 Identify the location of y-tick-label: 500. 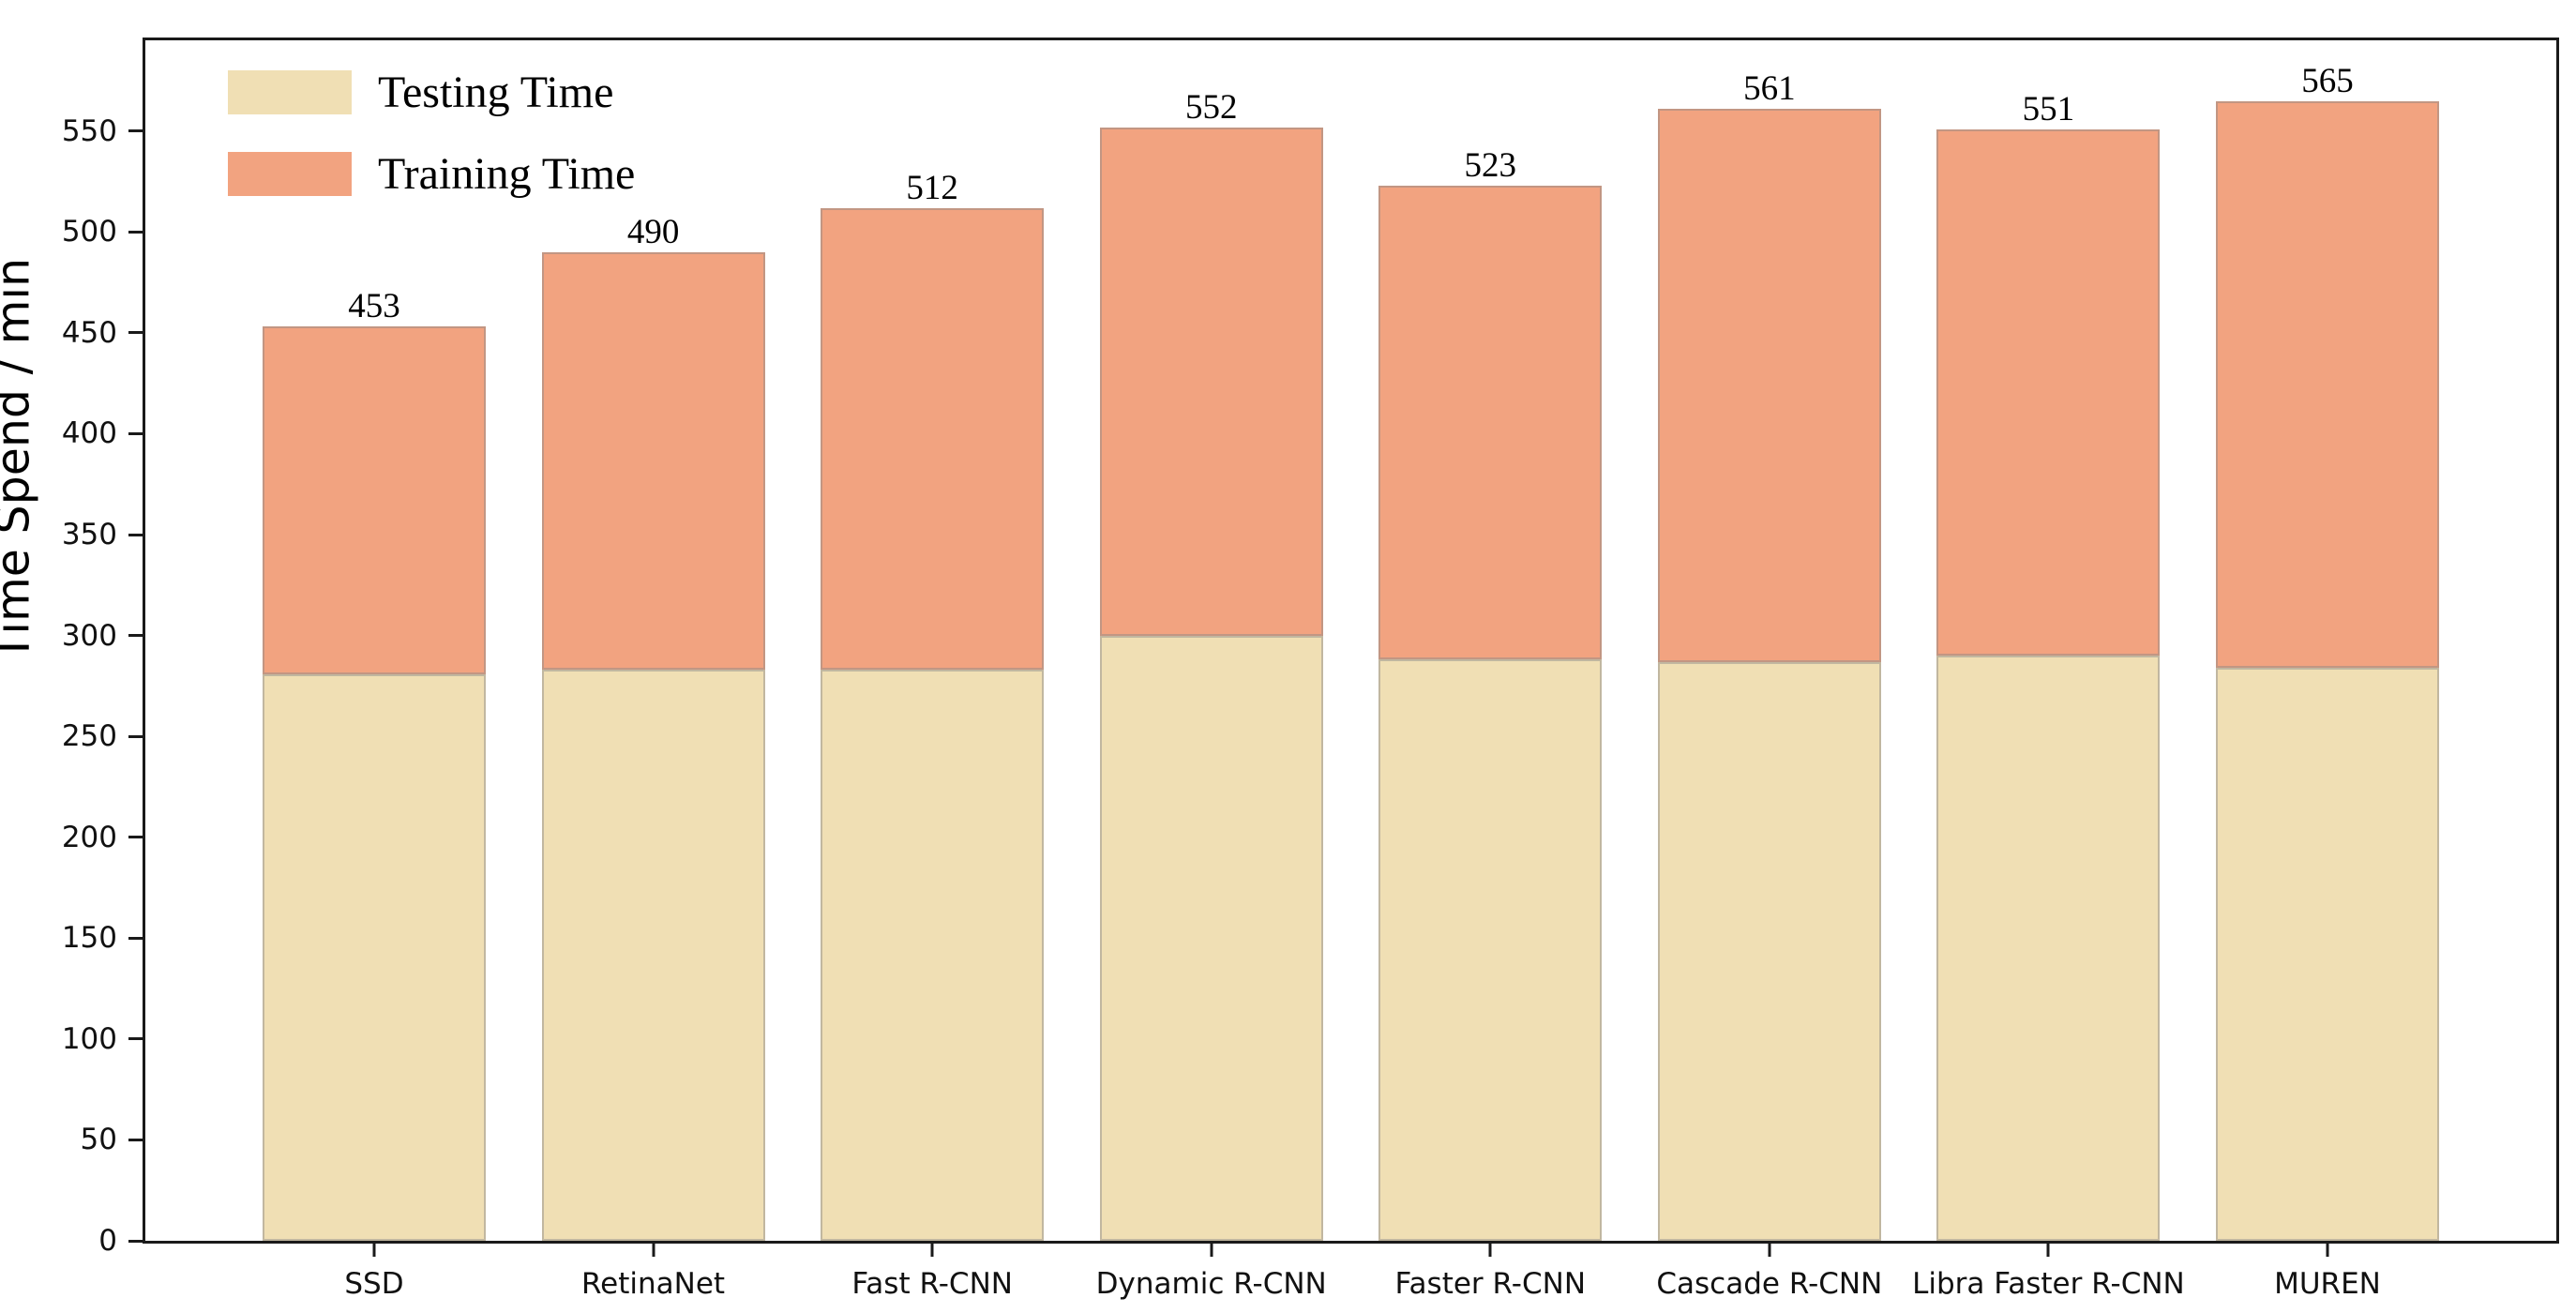
(89, 232).